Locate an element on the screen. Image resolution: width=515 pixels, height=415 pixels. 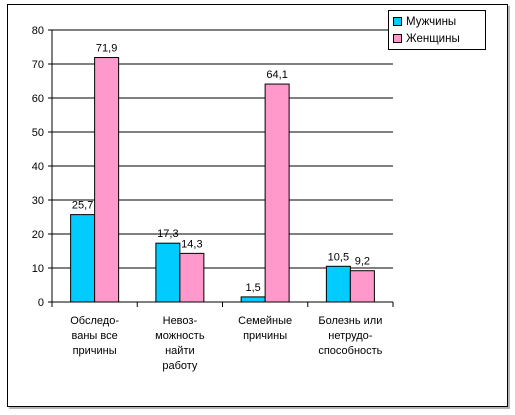
x-tick-label: Обследо- is located at coordinates (94, 321).